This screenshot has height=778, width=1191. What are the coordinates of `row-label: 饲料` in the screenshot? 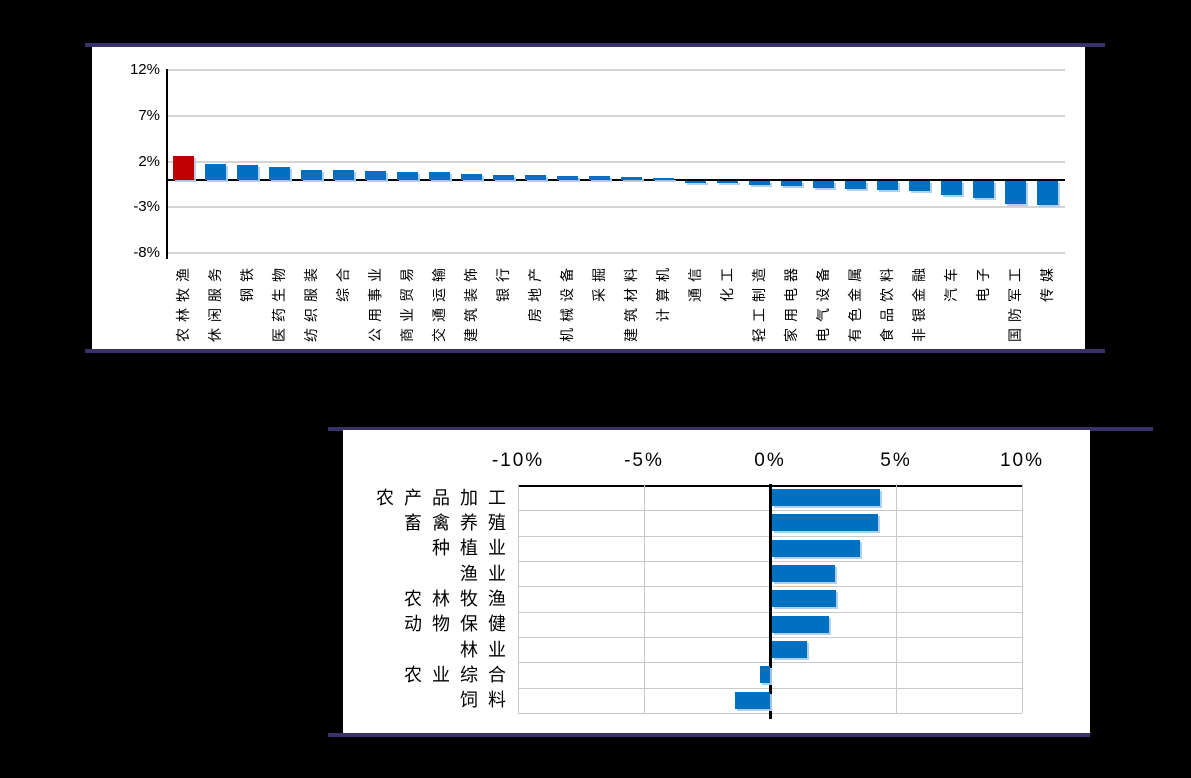 It's located at (488, 700).